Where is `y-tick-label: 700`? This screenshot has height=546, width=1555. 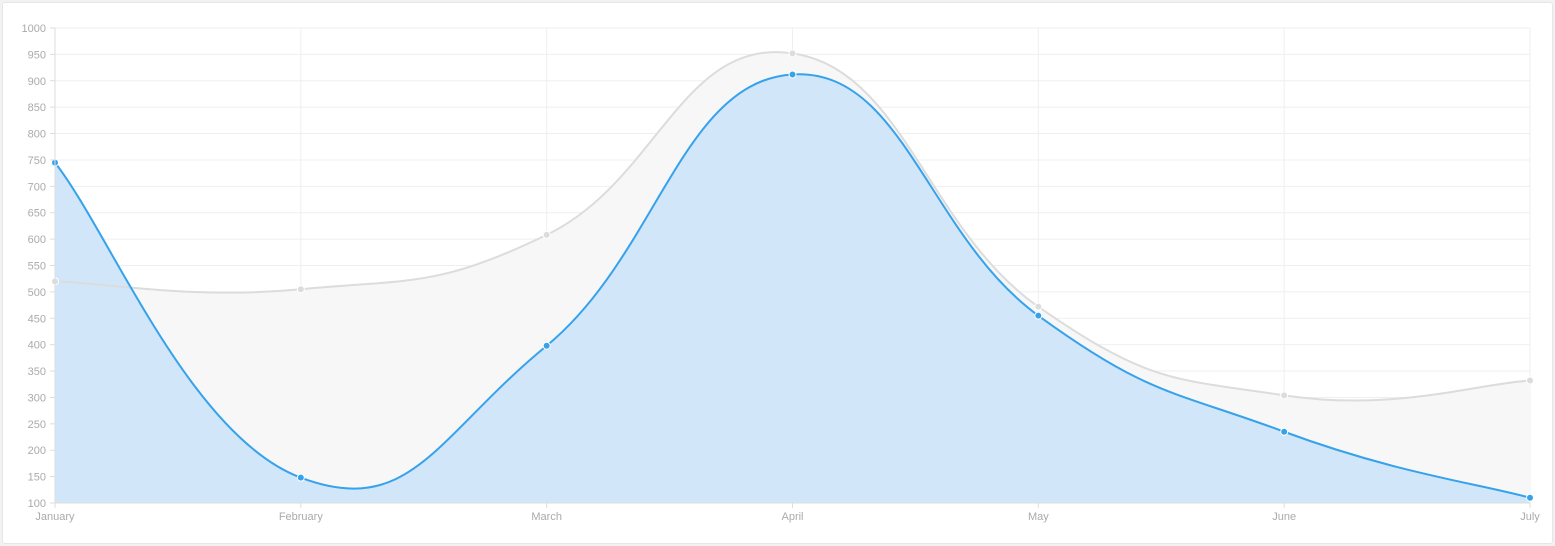 y-tick-label: 700 is located at coordinates (37, 187).